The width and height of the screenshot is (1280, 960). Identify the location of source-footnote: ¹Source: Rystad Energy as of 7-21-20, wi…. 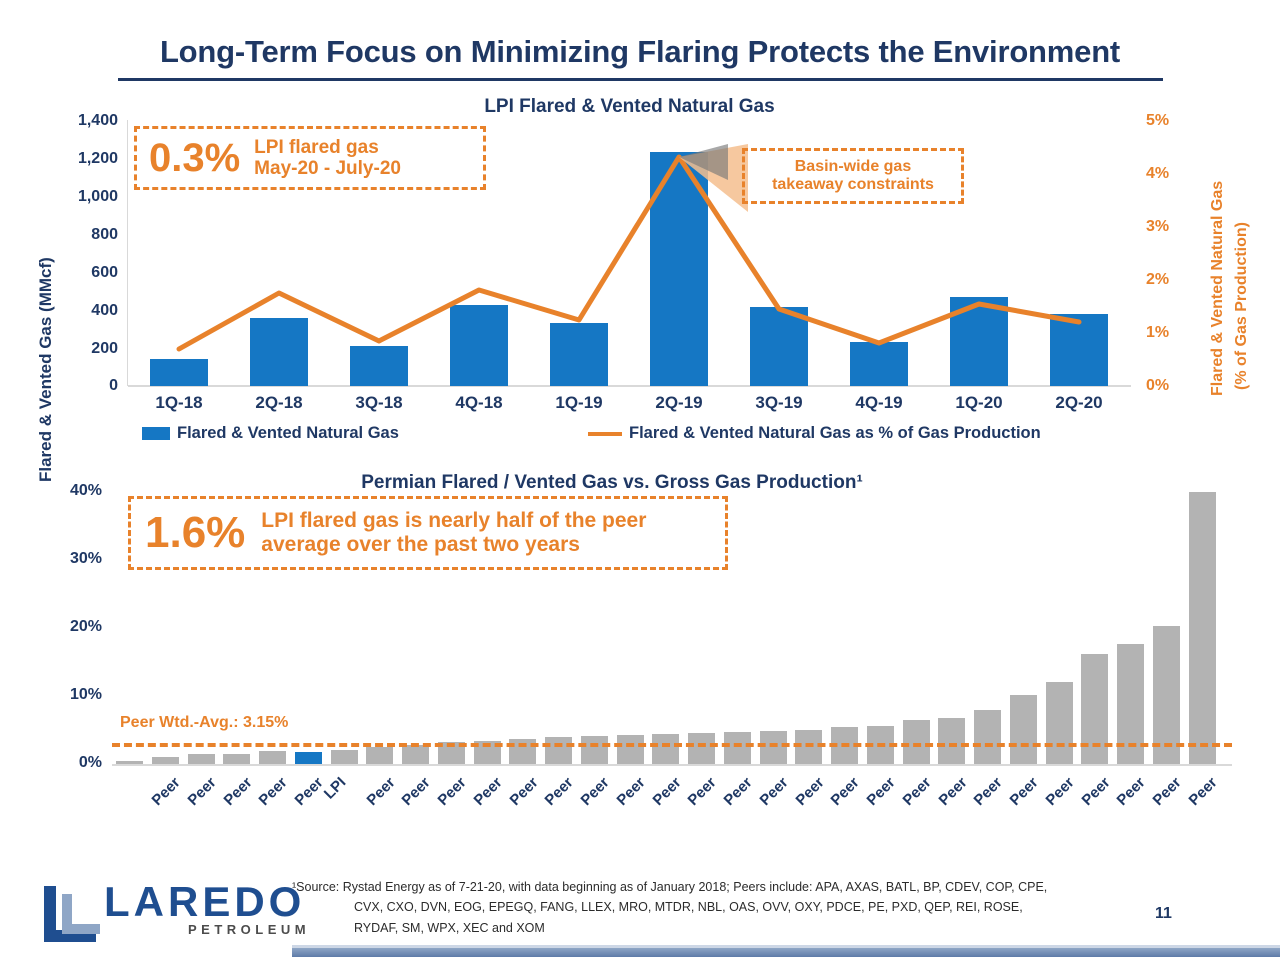
(732, 907).